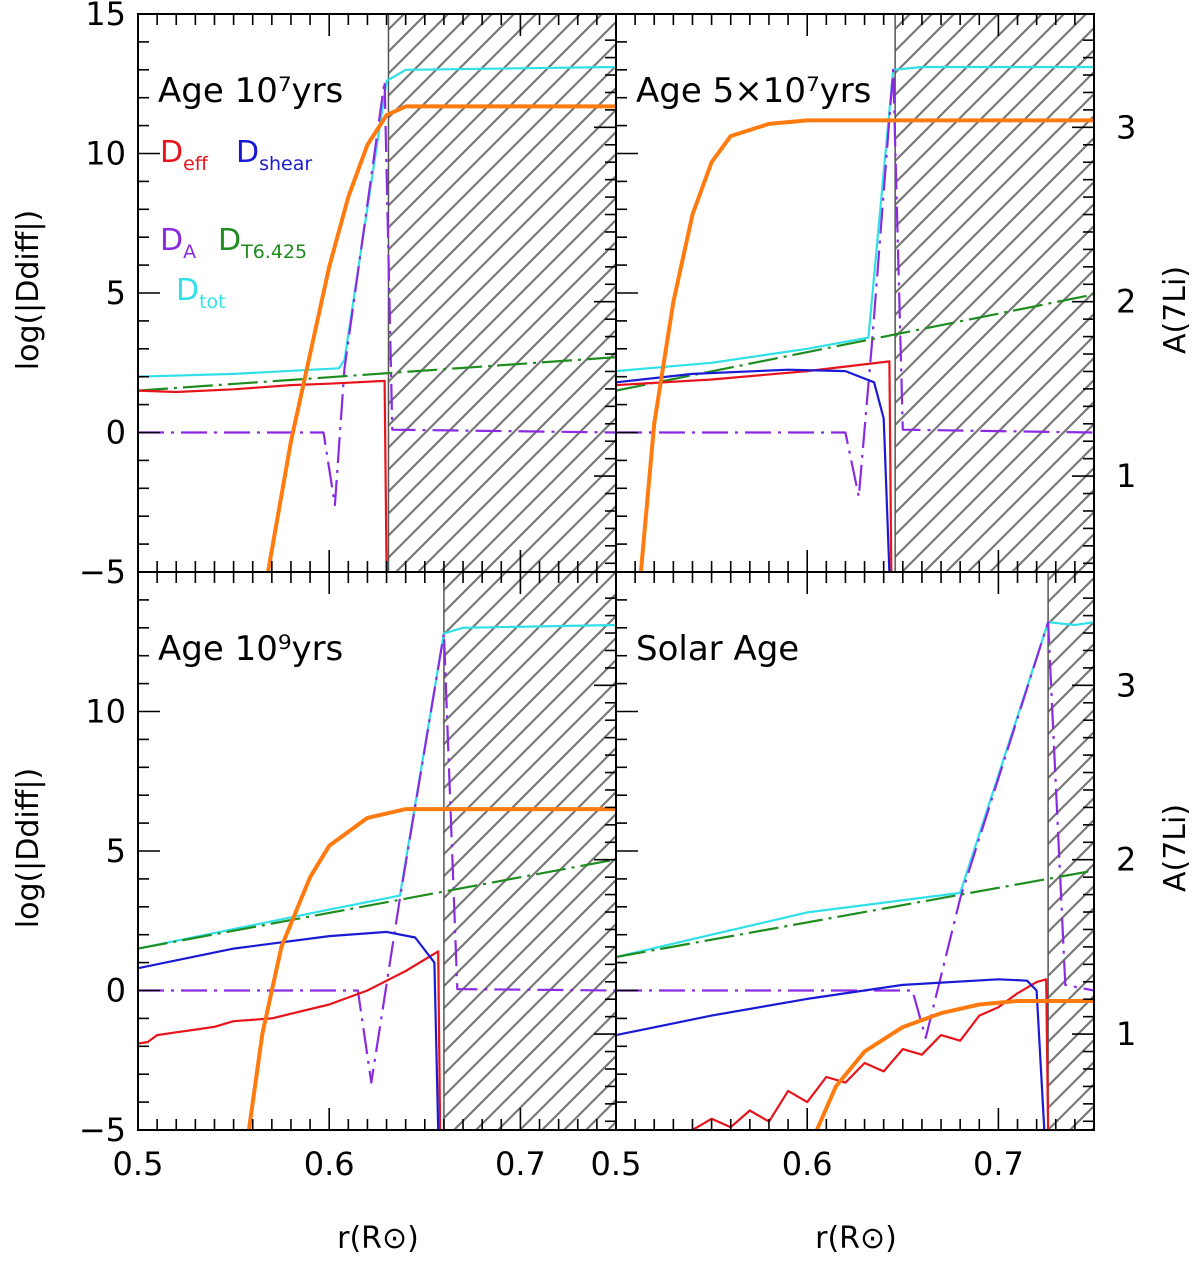 Image resolution: width=1200 pixels, height=1265 pixels. What do you see at coordinates (171, 152) in the screenshot?
I see `legend-label-d-eff: D` at bounding box center [171, 152].